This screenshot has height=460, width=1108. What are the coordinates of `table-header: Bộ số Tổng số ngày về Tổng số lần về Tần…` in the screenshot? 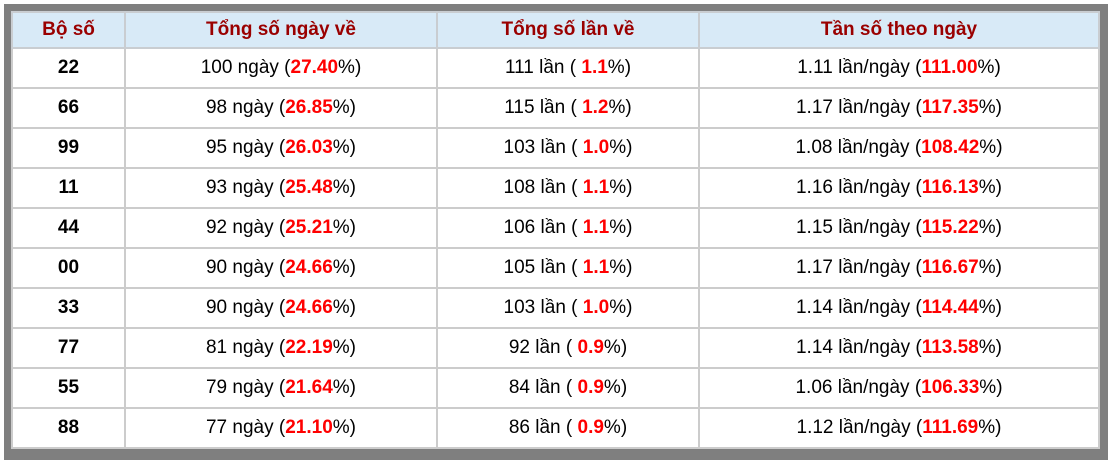 It's located at (555, 30).